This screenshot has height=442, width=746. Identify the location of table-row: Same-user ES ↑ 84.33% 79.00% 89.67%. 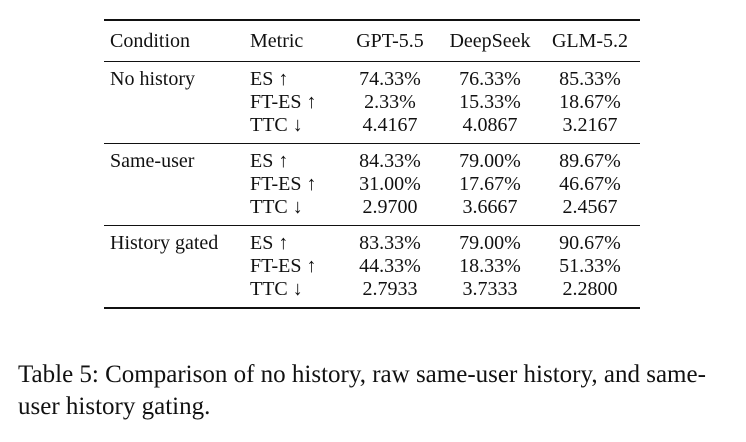
(372, 158).